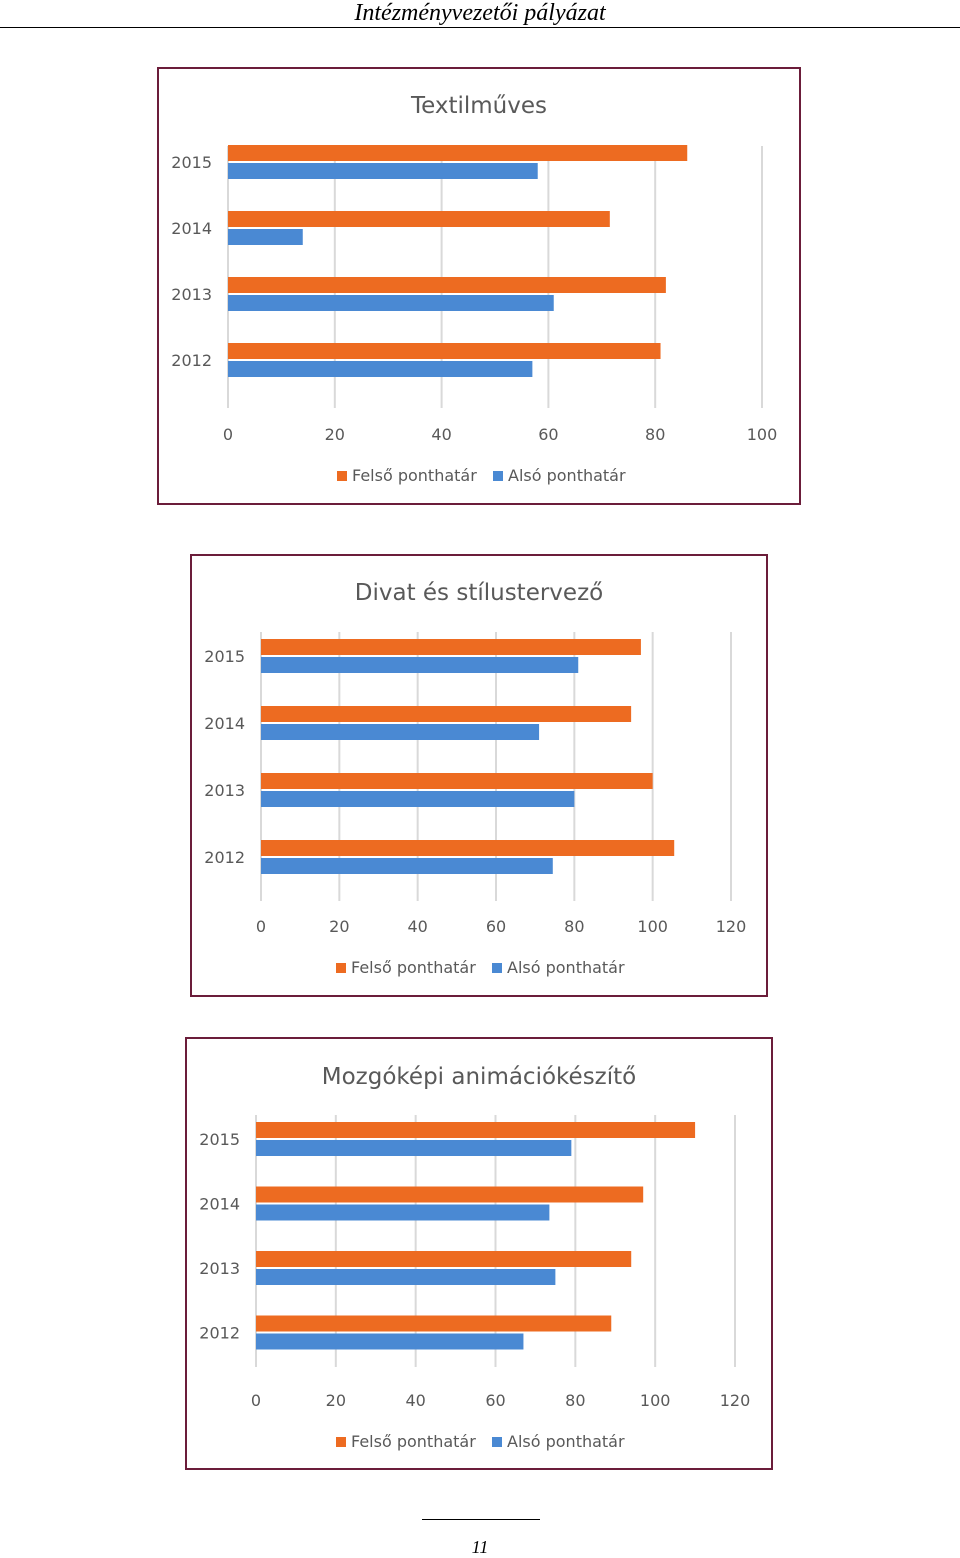  I want to click on chart-title: Mozgóképi animációkészítő, so click(479, 1077).